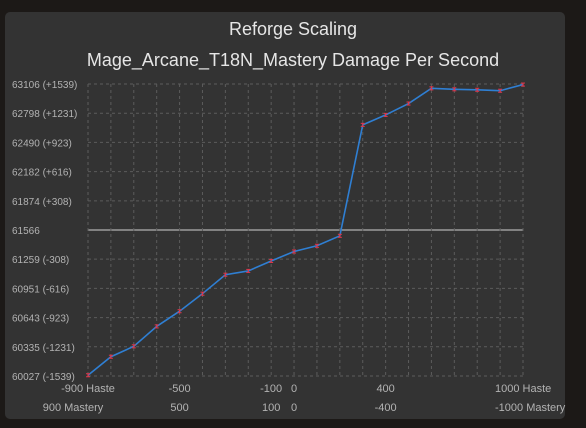 This screenshot has height=428, width=586. What do you see at coordinates (385, 389) in the screenshot?
I see `x-tick-haste-label: 400` at bounding box center [385, 389].